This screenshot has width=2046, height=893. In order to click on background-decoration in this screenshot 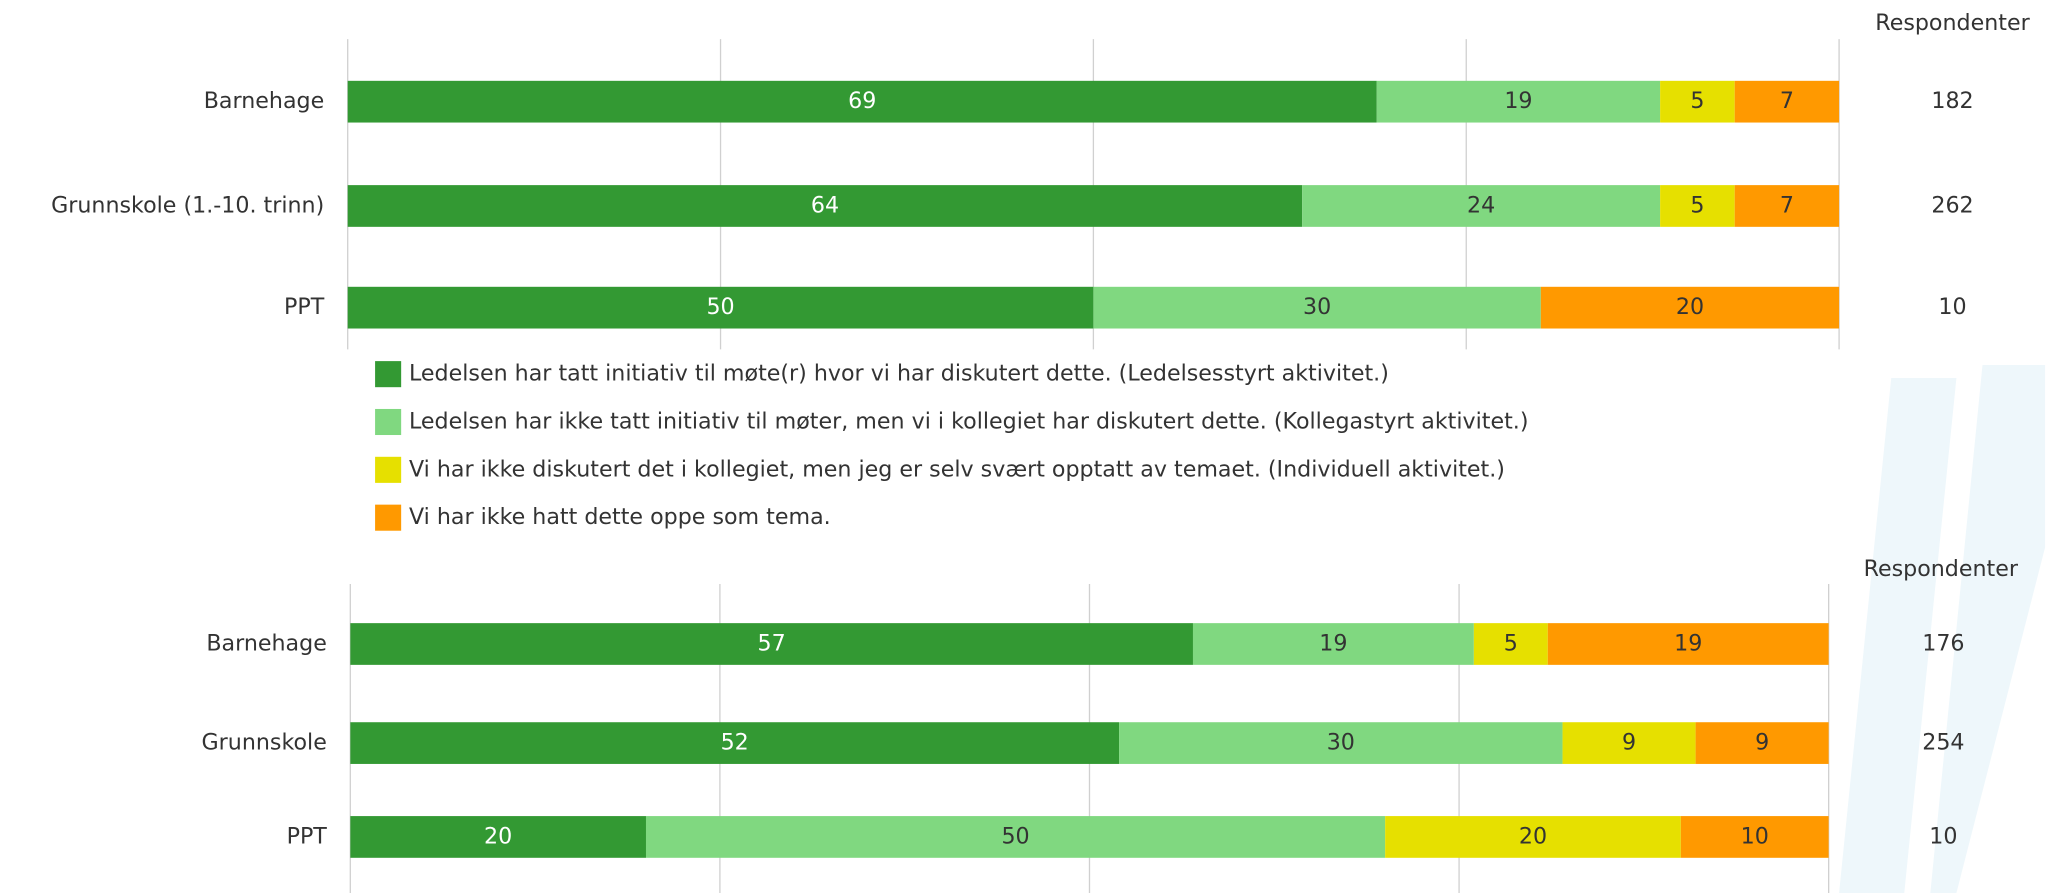, I will do `click(1942, 629)`.